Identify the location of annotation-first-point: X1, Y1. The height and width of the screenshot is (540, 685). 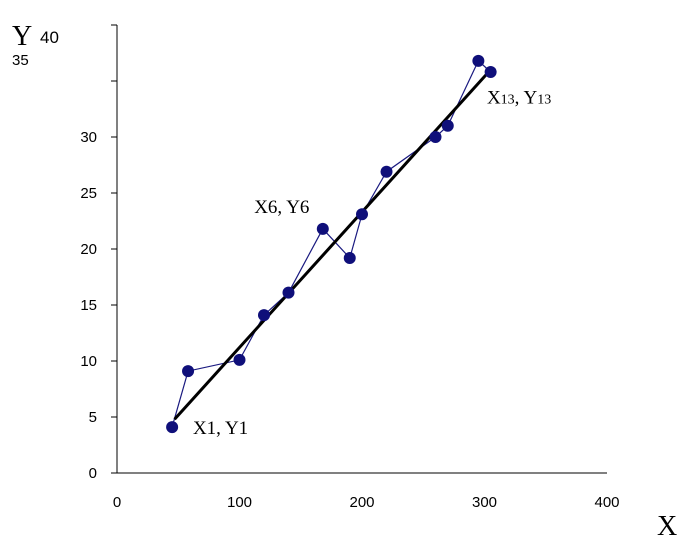
(220, 428).